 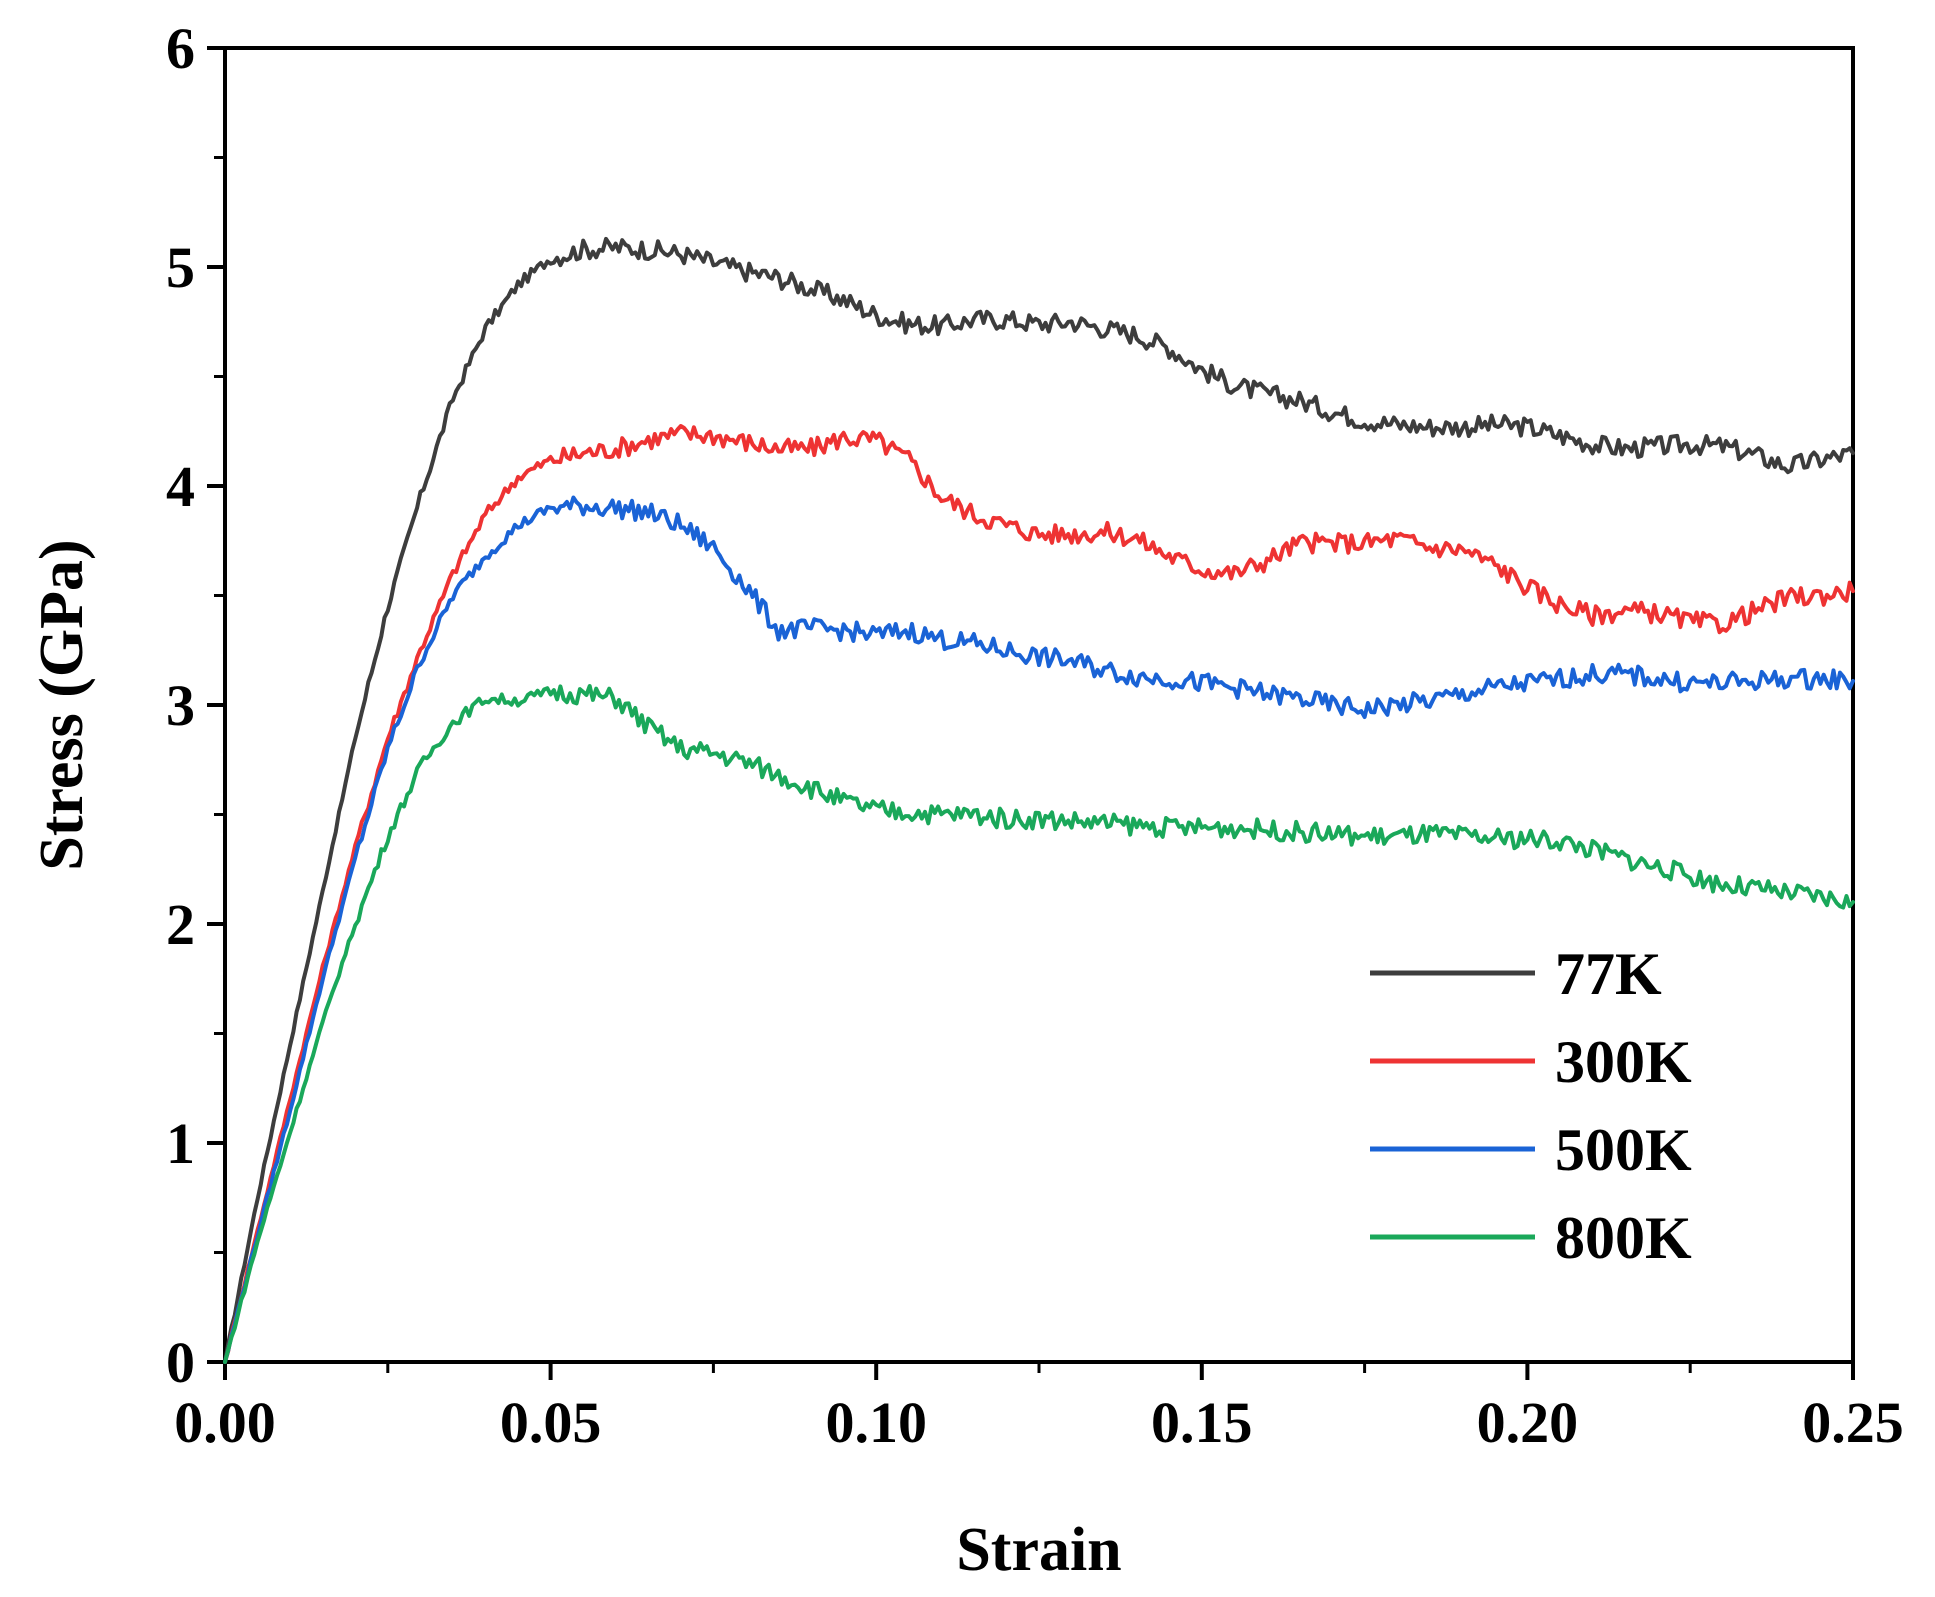 What do you see at coordinates (876, 1422) in the screenshot?
I see `x-tick-label: 0.10` at bounding box center [876, 1422].